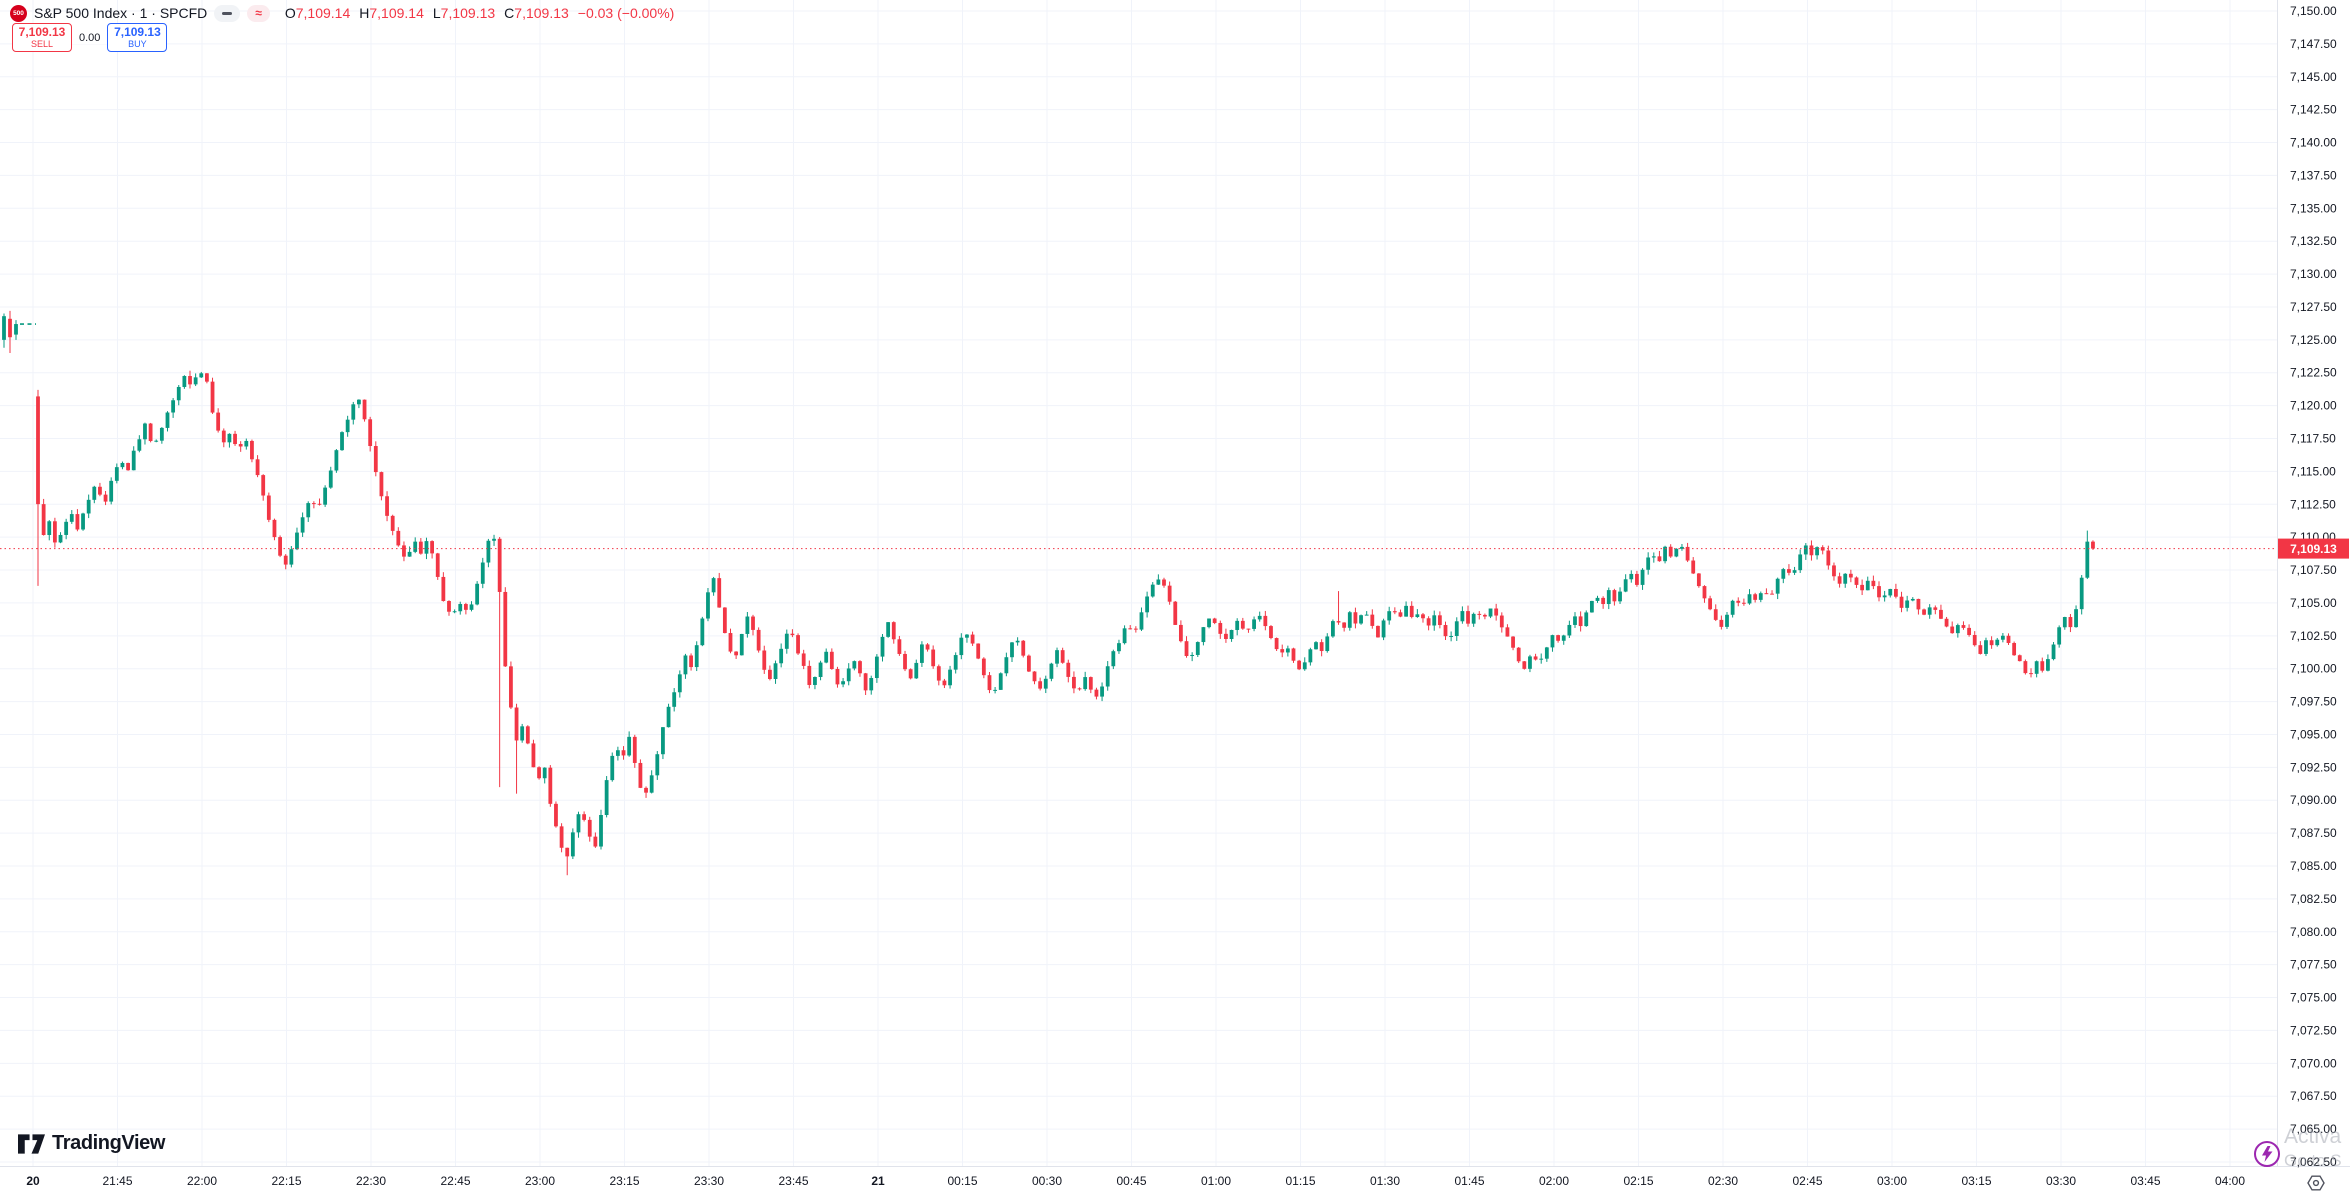  I want to click on time-tick-label: 03:45, so click(2145, 1181).